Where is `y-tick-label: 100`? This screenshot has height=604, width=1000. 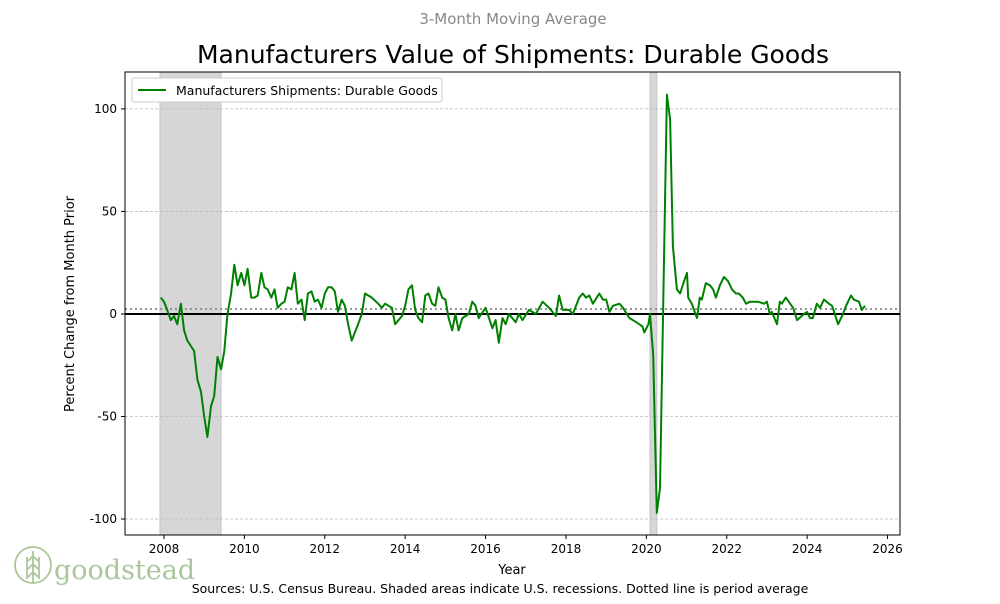
y-tick-label: 100 is located at coordinates (105, 109).